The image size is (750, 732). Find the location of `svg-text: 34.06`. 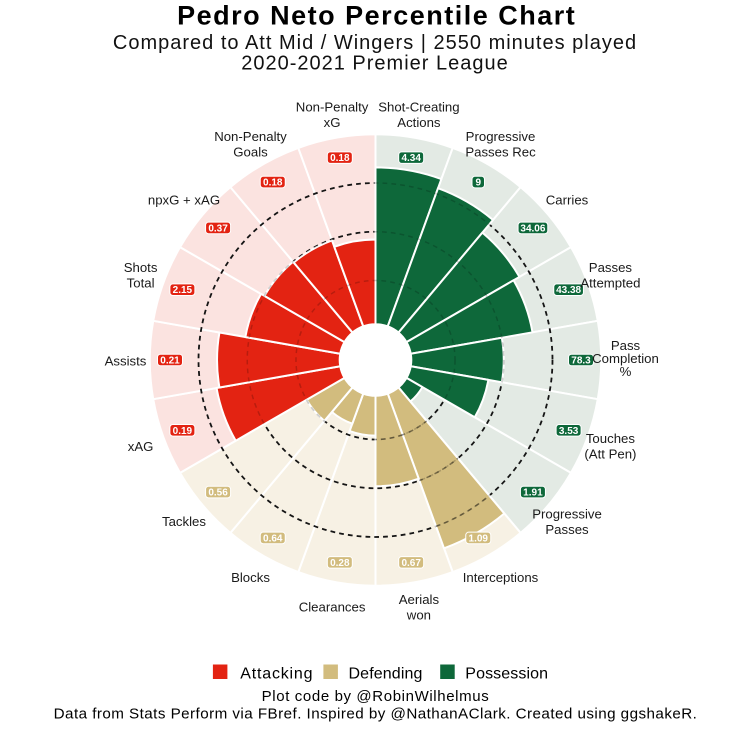

svg-text: 34.06 is located at coordinates (532, 228).